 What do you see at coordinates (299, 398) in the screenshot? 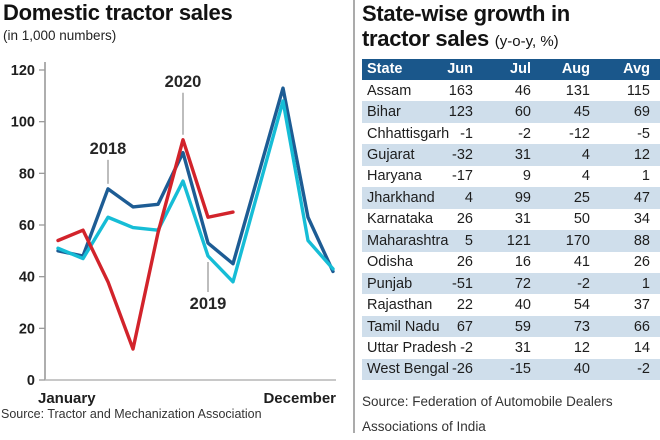
I see `x-axis-label-december: December` at bounding box center [299, 398].